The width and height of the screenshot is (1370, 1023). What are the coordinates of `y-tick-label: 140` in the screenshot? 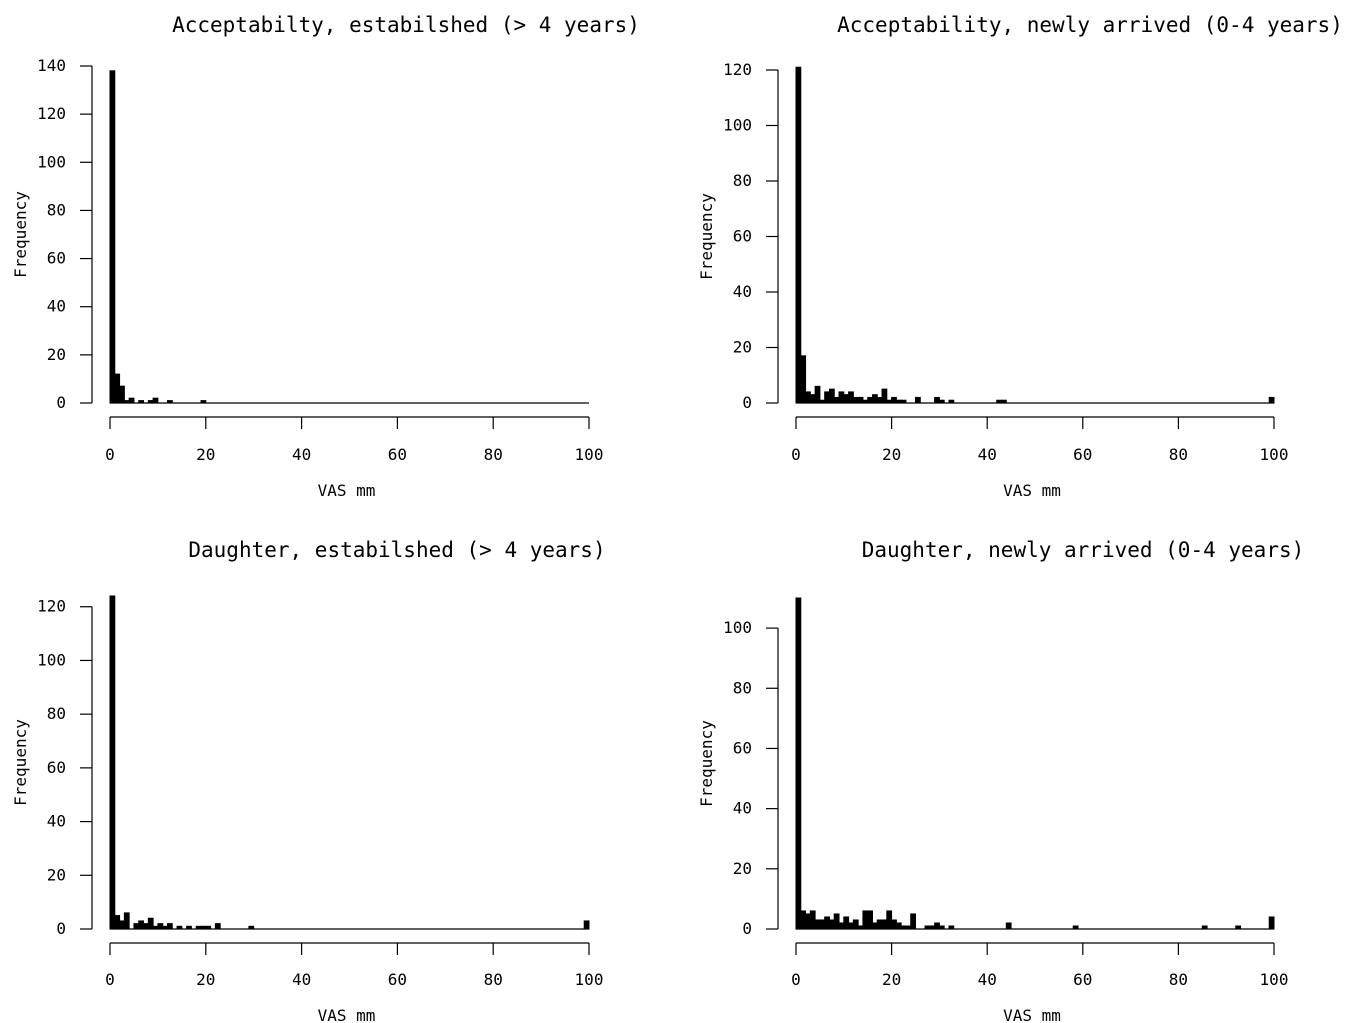 It's located at (51, 65).